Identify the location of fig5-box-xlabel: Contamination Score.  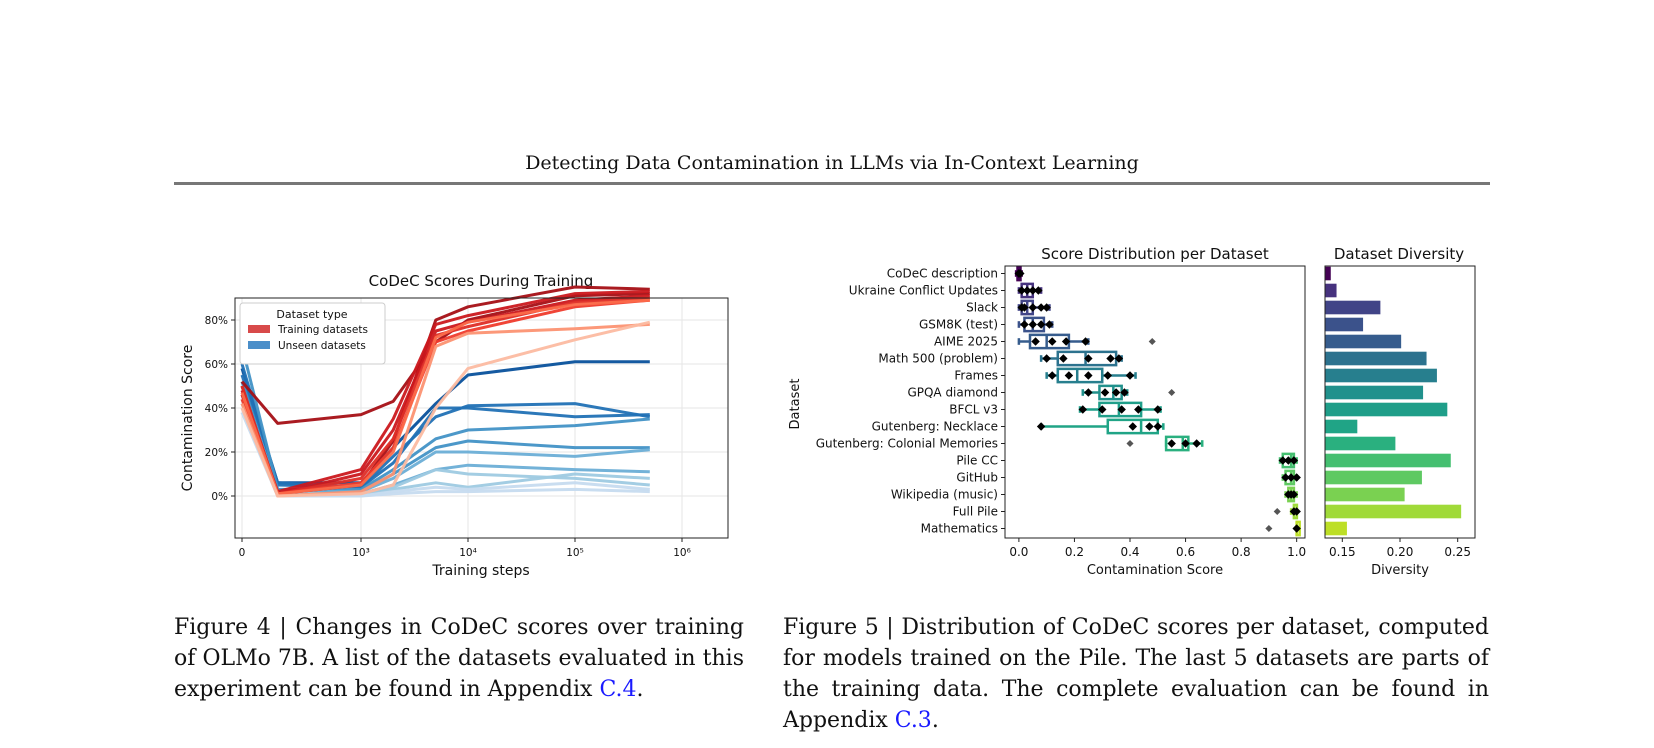
(1155, 570).